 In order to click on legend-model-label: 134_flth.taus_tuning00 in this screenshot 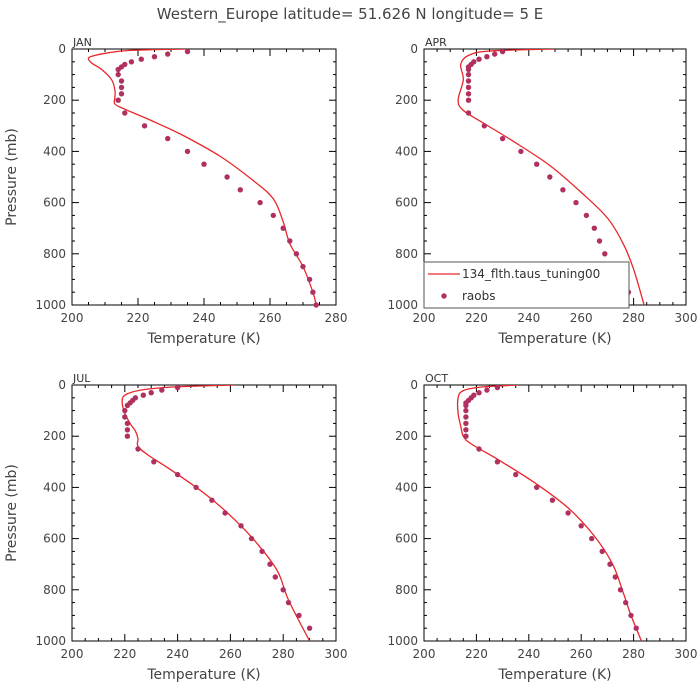, I will do `click(531, 274)`.